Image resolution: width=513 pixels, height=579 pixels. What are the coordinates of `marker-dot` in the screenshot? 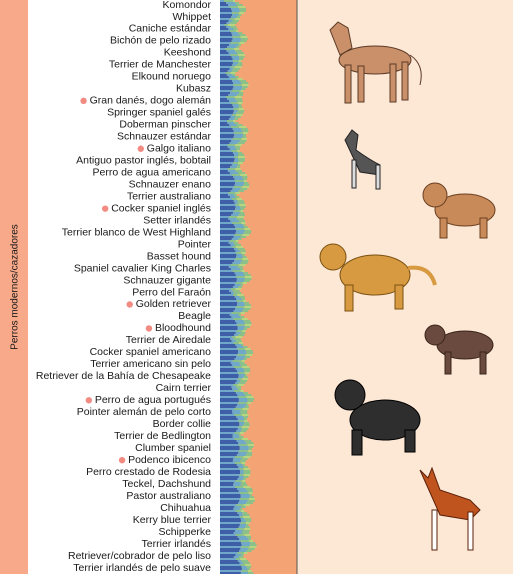 It's located at (105, 208).